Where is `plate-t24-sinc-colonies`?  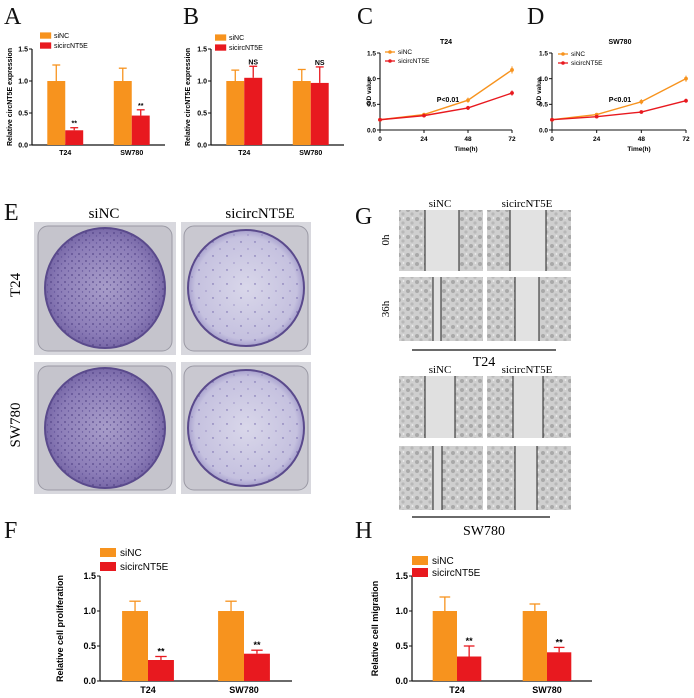 plate-t24-sinc-colonies is located at coordinates (105, 288).